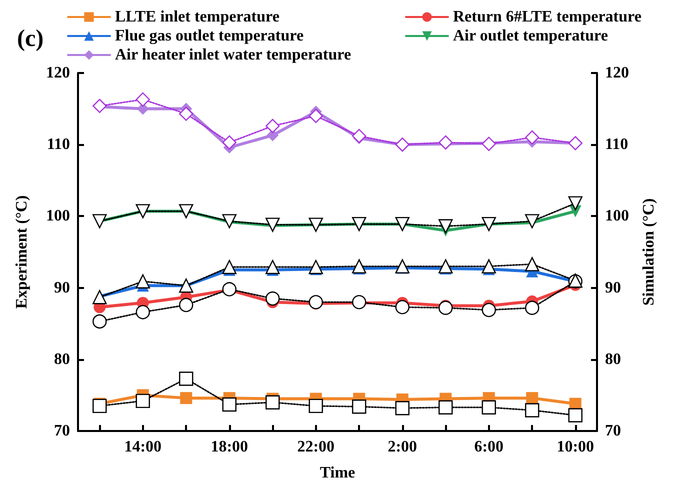 This screenshot has height=492, width=677. Describe the element at coordinates (209, 36) in the screenshot. I see `legend-label: Flue gas outlet temperature` at that location.